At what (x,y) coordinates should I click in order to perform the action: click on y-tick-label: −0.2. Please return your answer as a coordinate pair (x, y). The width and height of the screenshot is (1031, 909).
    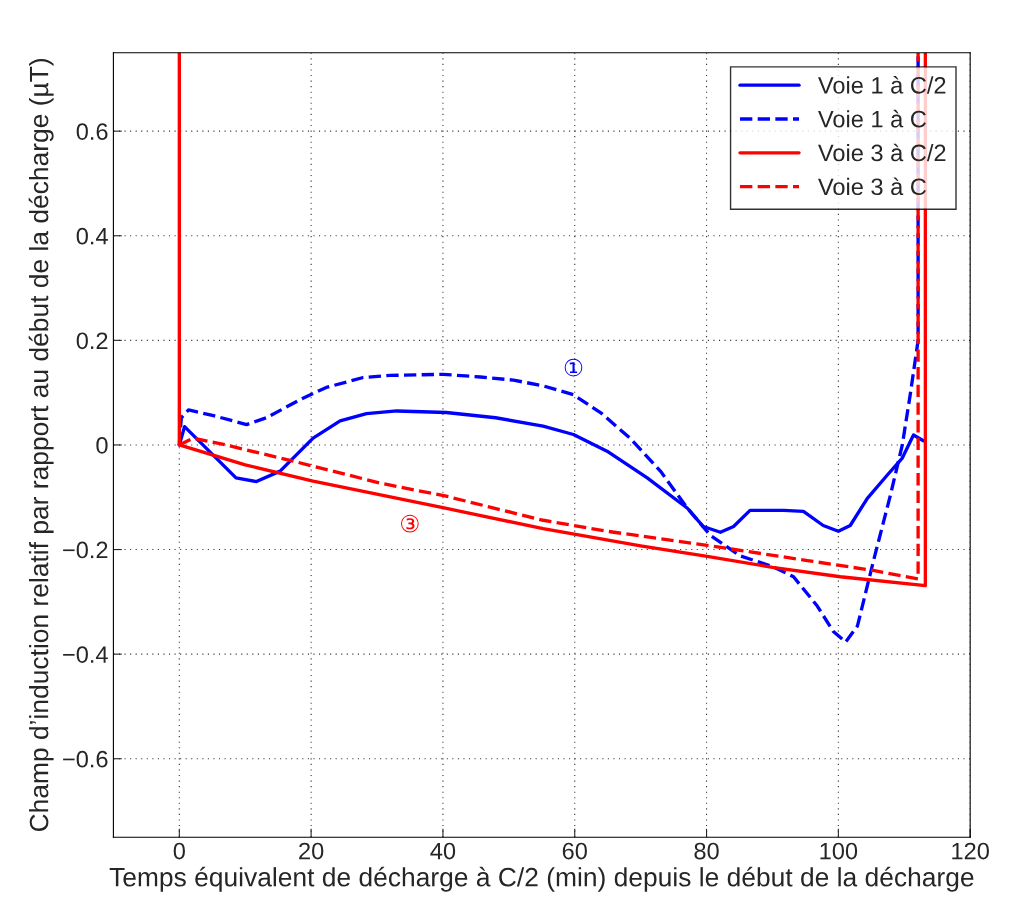
    Looking at the image, I should click on (85, 550).